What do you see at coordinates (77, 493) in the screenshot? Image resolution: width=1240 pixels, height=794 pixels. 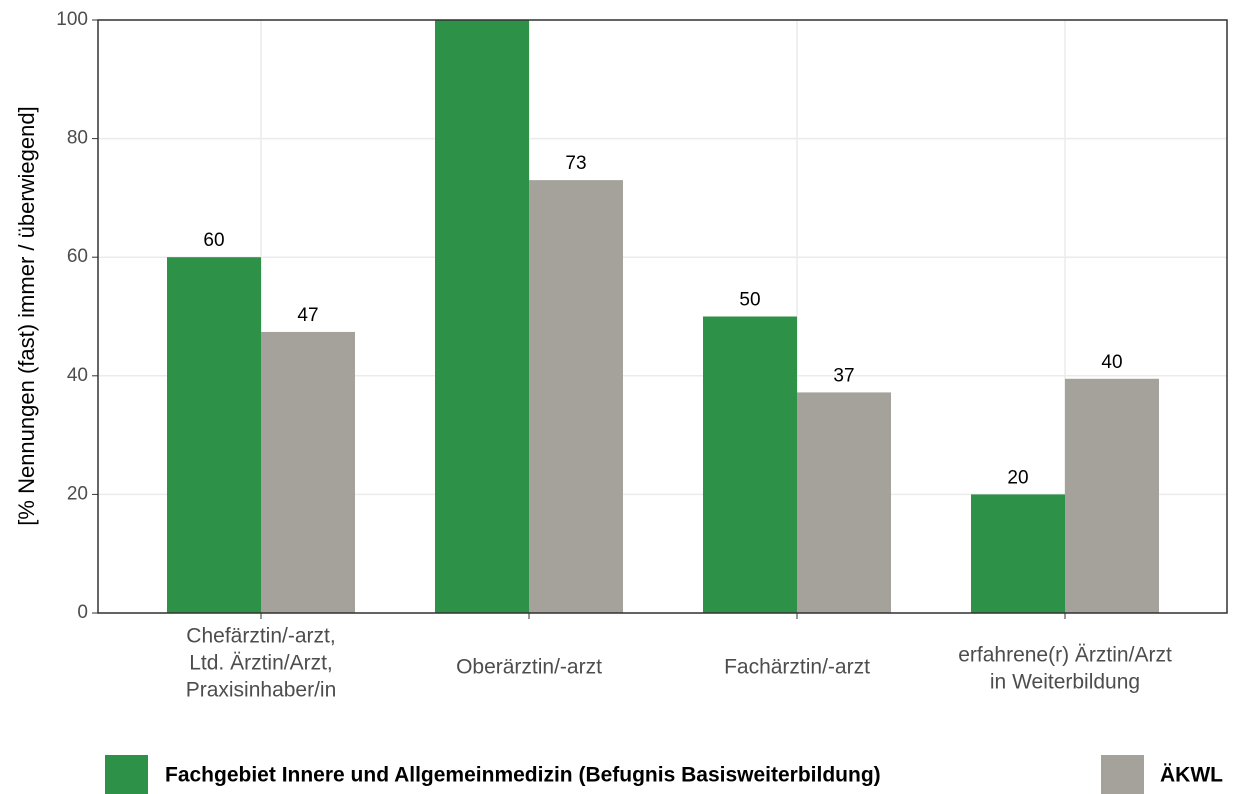 I see `y-tick-label: 20` at bounding box center [77, 493].